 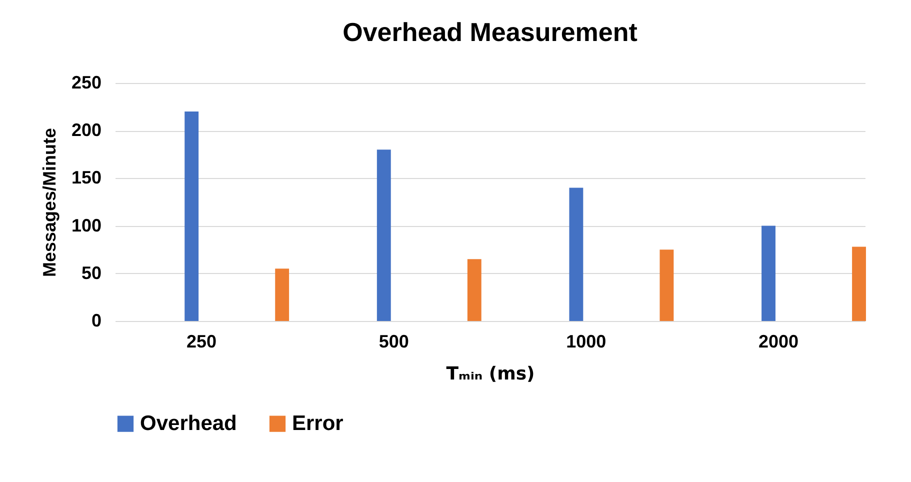 What do you see at coordinates (91, 272) in the screenshot?
I see `y-tick-label: 50` at bounding box center [91, 272].